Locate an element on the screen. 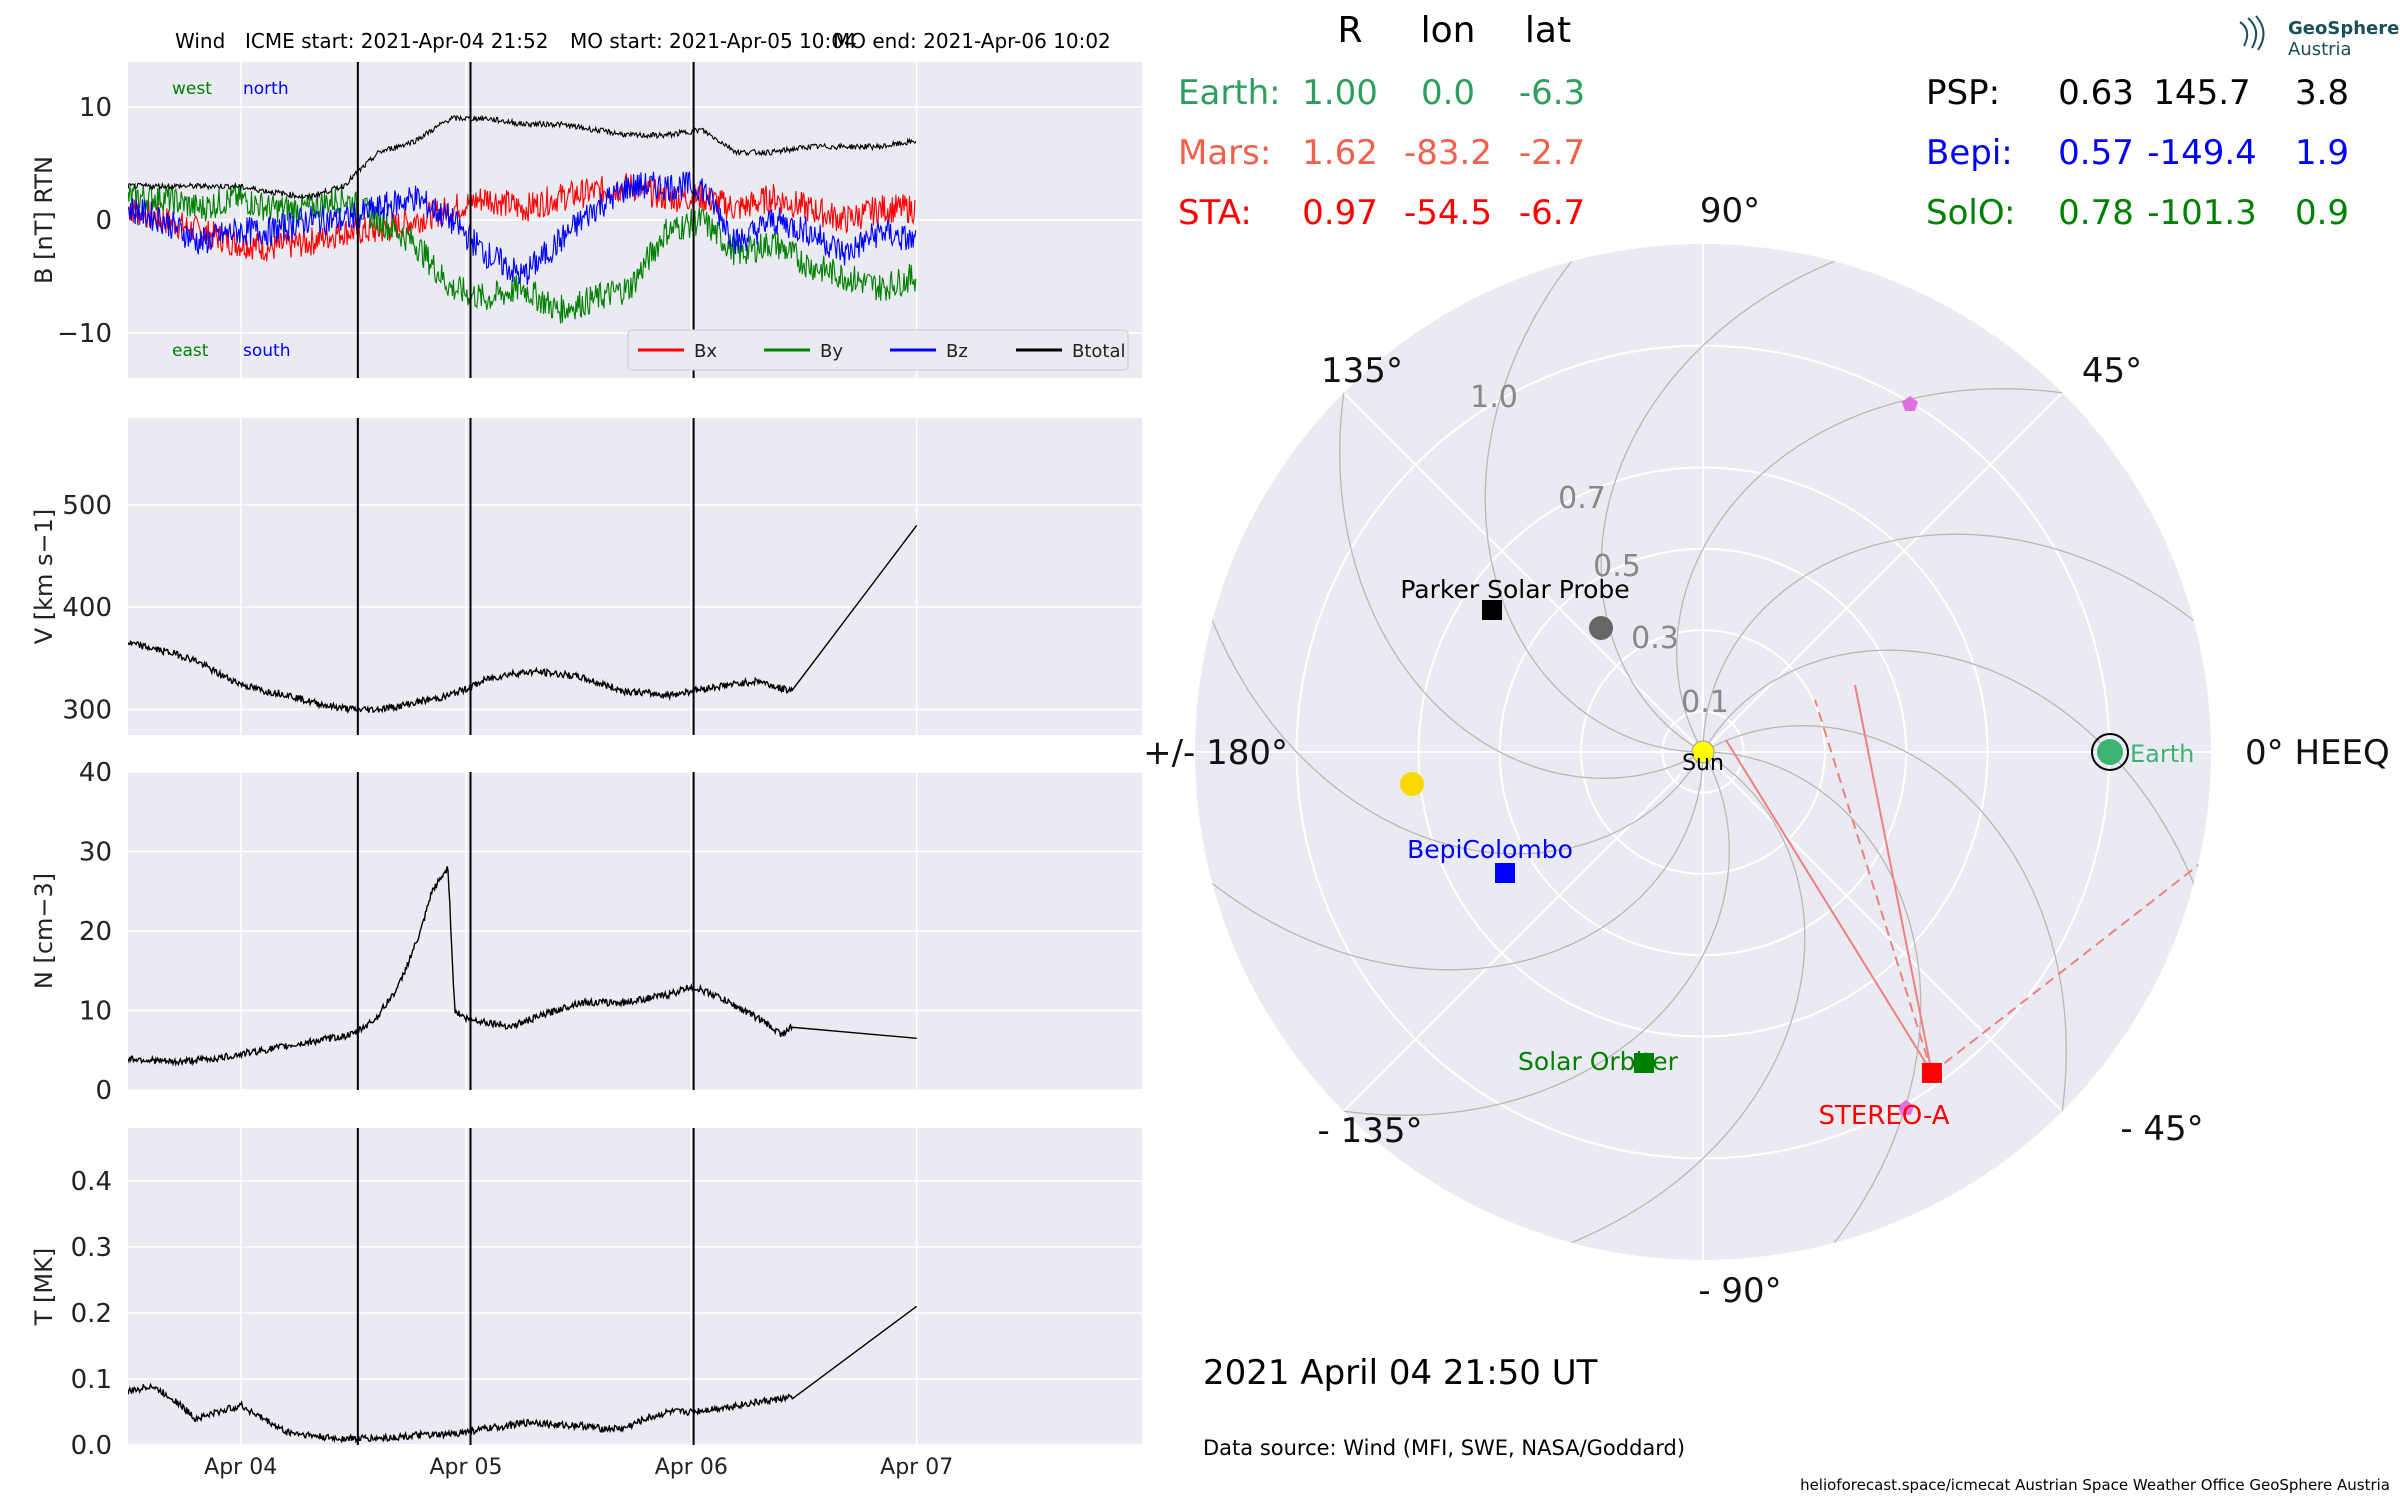 The height and width of the screenshot is (1500, 2400). row-lon: 0.0 is located at coordinates (1448, 93).